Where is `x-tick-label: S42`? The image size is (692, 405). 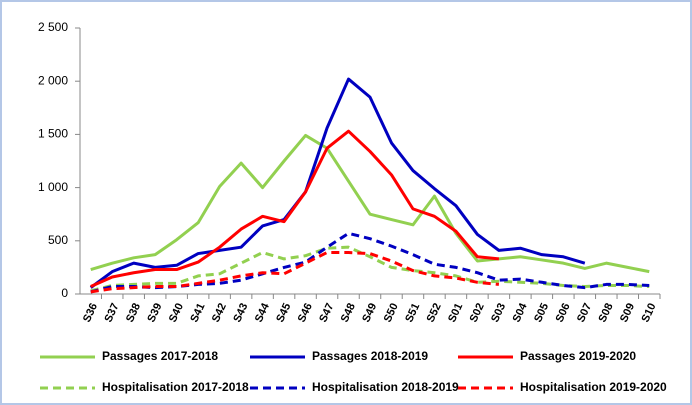
x-tick-label: S42 is located at coordinates (219, 312).